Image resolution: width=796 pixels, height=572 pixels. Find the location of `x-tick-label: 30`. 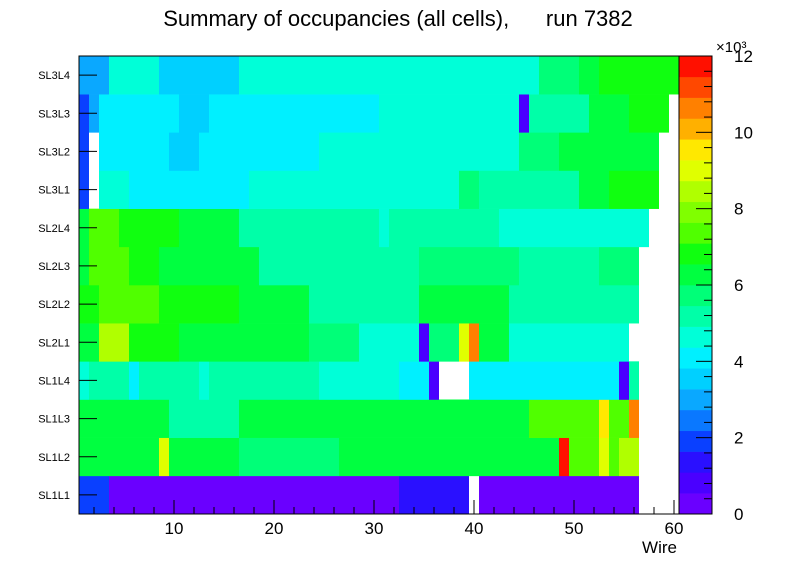

x-tick-label: 30 is located at coordinates (374, 528).